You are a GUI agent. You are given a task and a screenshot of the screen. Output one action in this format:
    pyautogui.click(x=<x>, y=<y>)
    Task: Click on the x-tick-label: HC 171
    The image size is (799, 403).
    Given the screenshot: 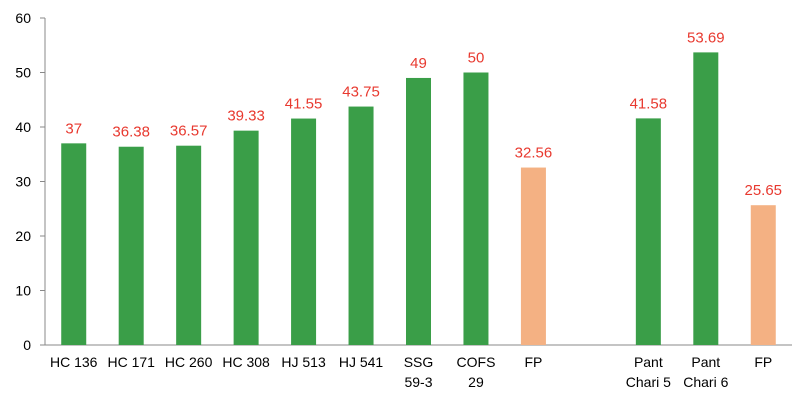 What is the action you would take?
    pyautogui.click(x=131, y=362)
    